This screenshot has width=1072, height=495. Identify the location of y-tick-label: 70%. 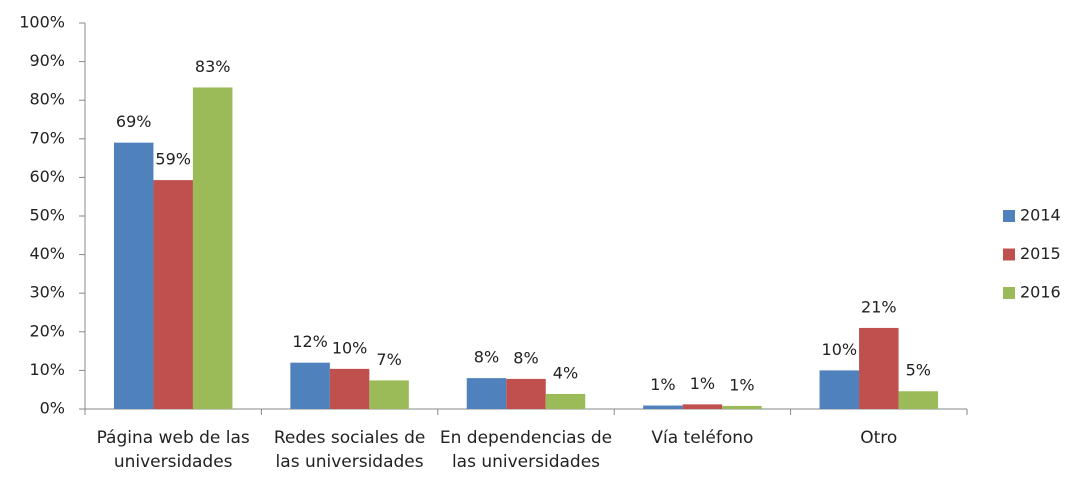
(47, 137).